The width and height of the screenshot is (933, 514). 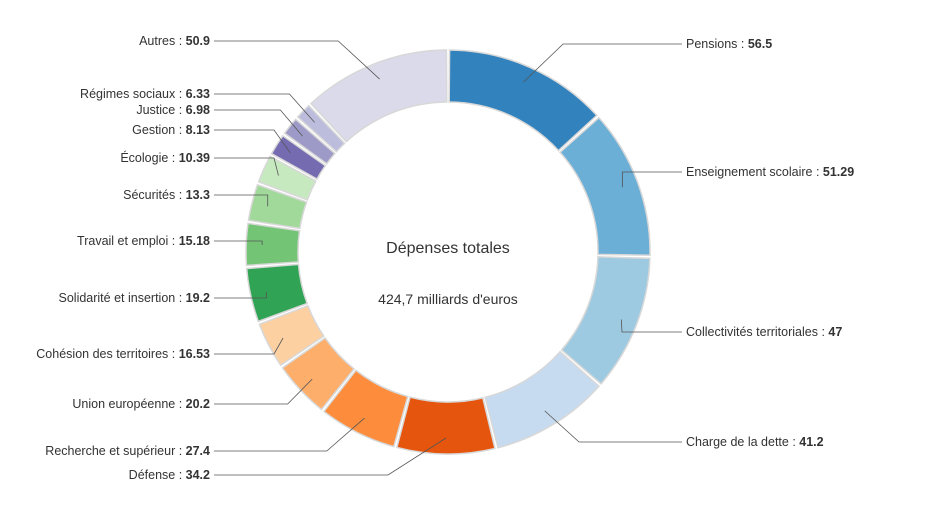 I want to click on label-defense: Défense : 34.2, so click(x=169, y=475).